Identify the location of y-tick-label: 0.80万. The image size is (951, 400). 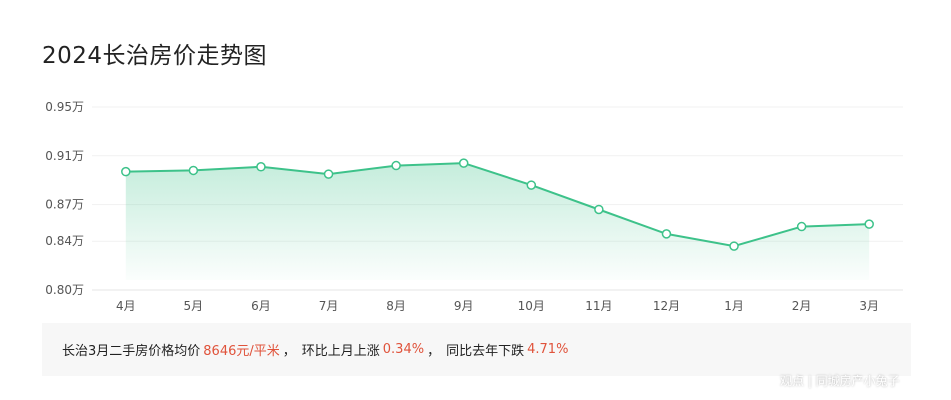
(64, 290).